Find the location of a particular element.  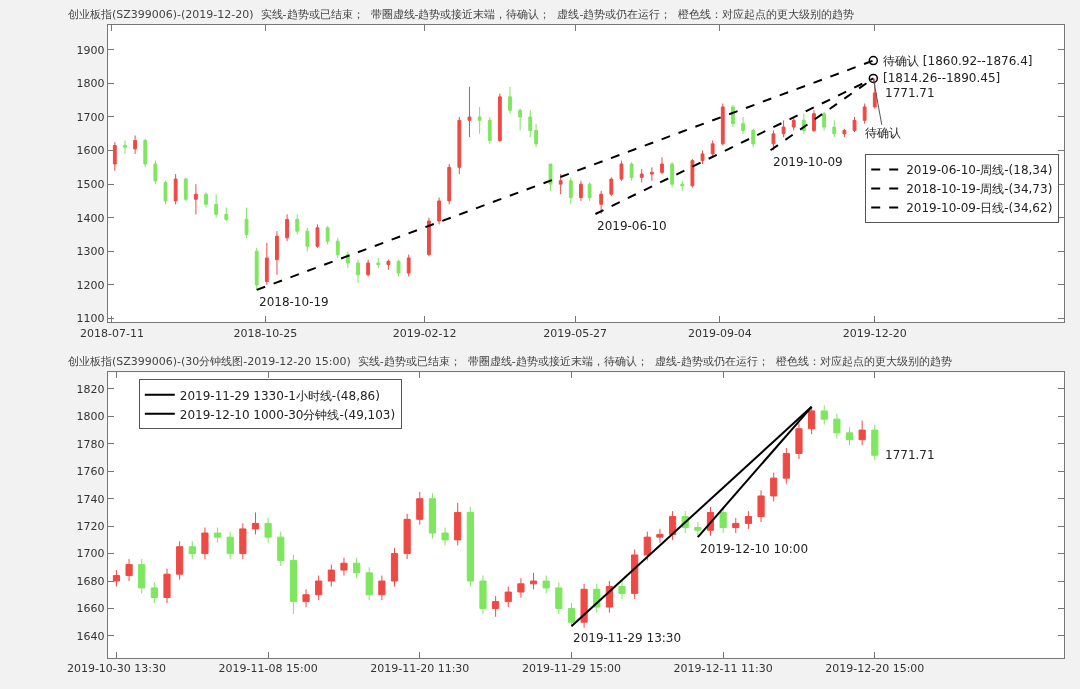

annotation: 2019-11-29 13:30 is located at coordinates (627, 638).